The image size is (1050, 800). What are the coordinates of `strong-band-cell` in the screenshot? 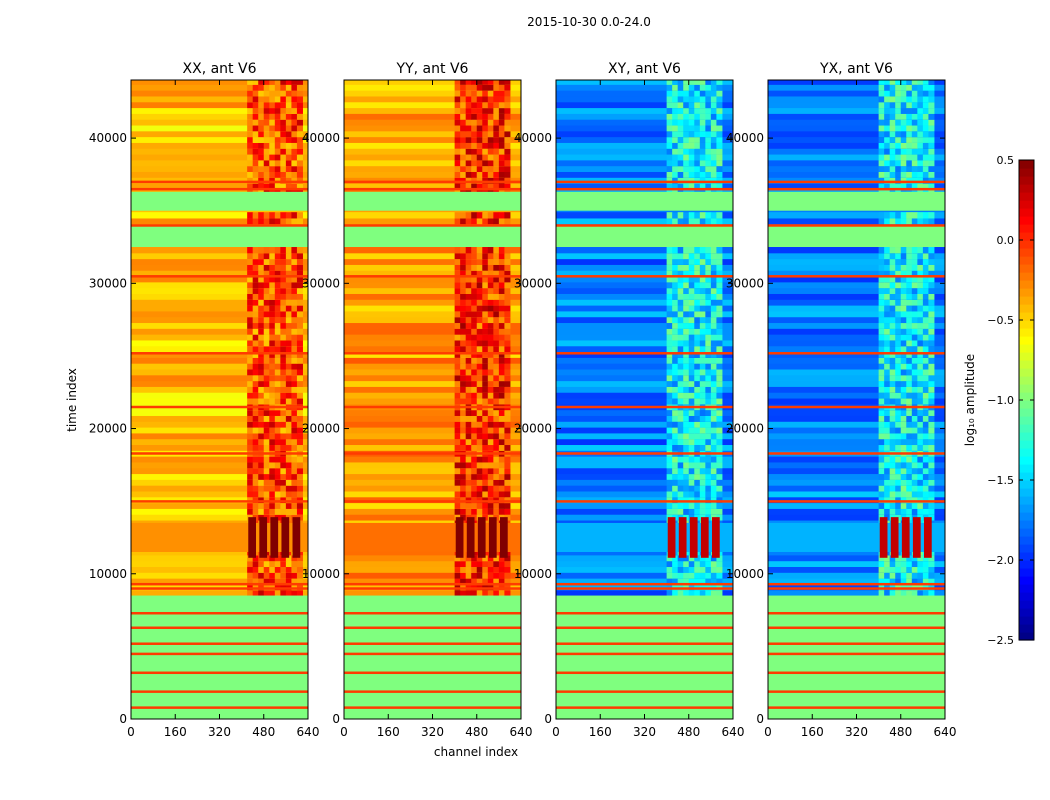 It's located at (470, 537).